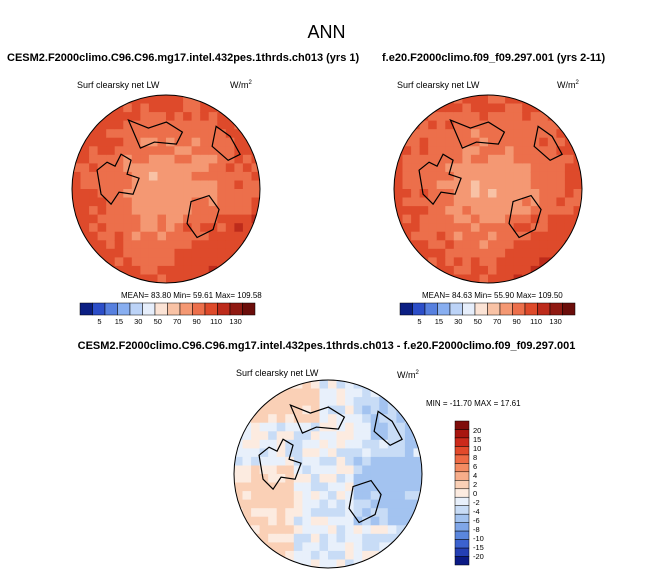 The image size is (653, 574). Describe the element at coordinates (439, 321) in the screenshot. I see `colorbar-tick-label: 15` at that location.